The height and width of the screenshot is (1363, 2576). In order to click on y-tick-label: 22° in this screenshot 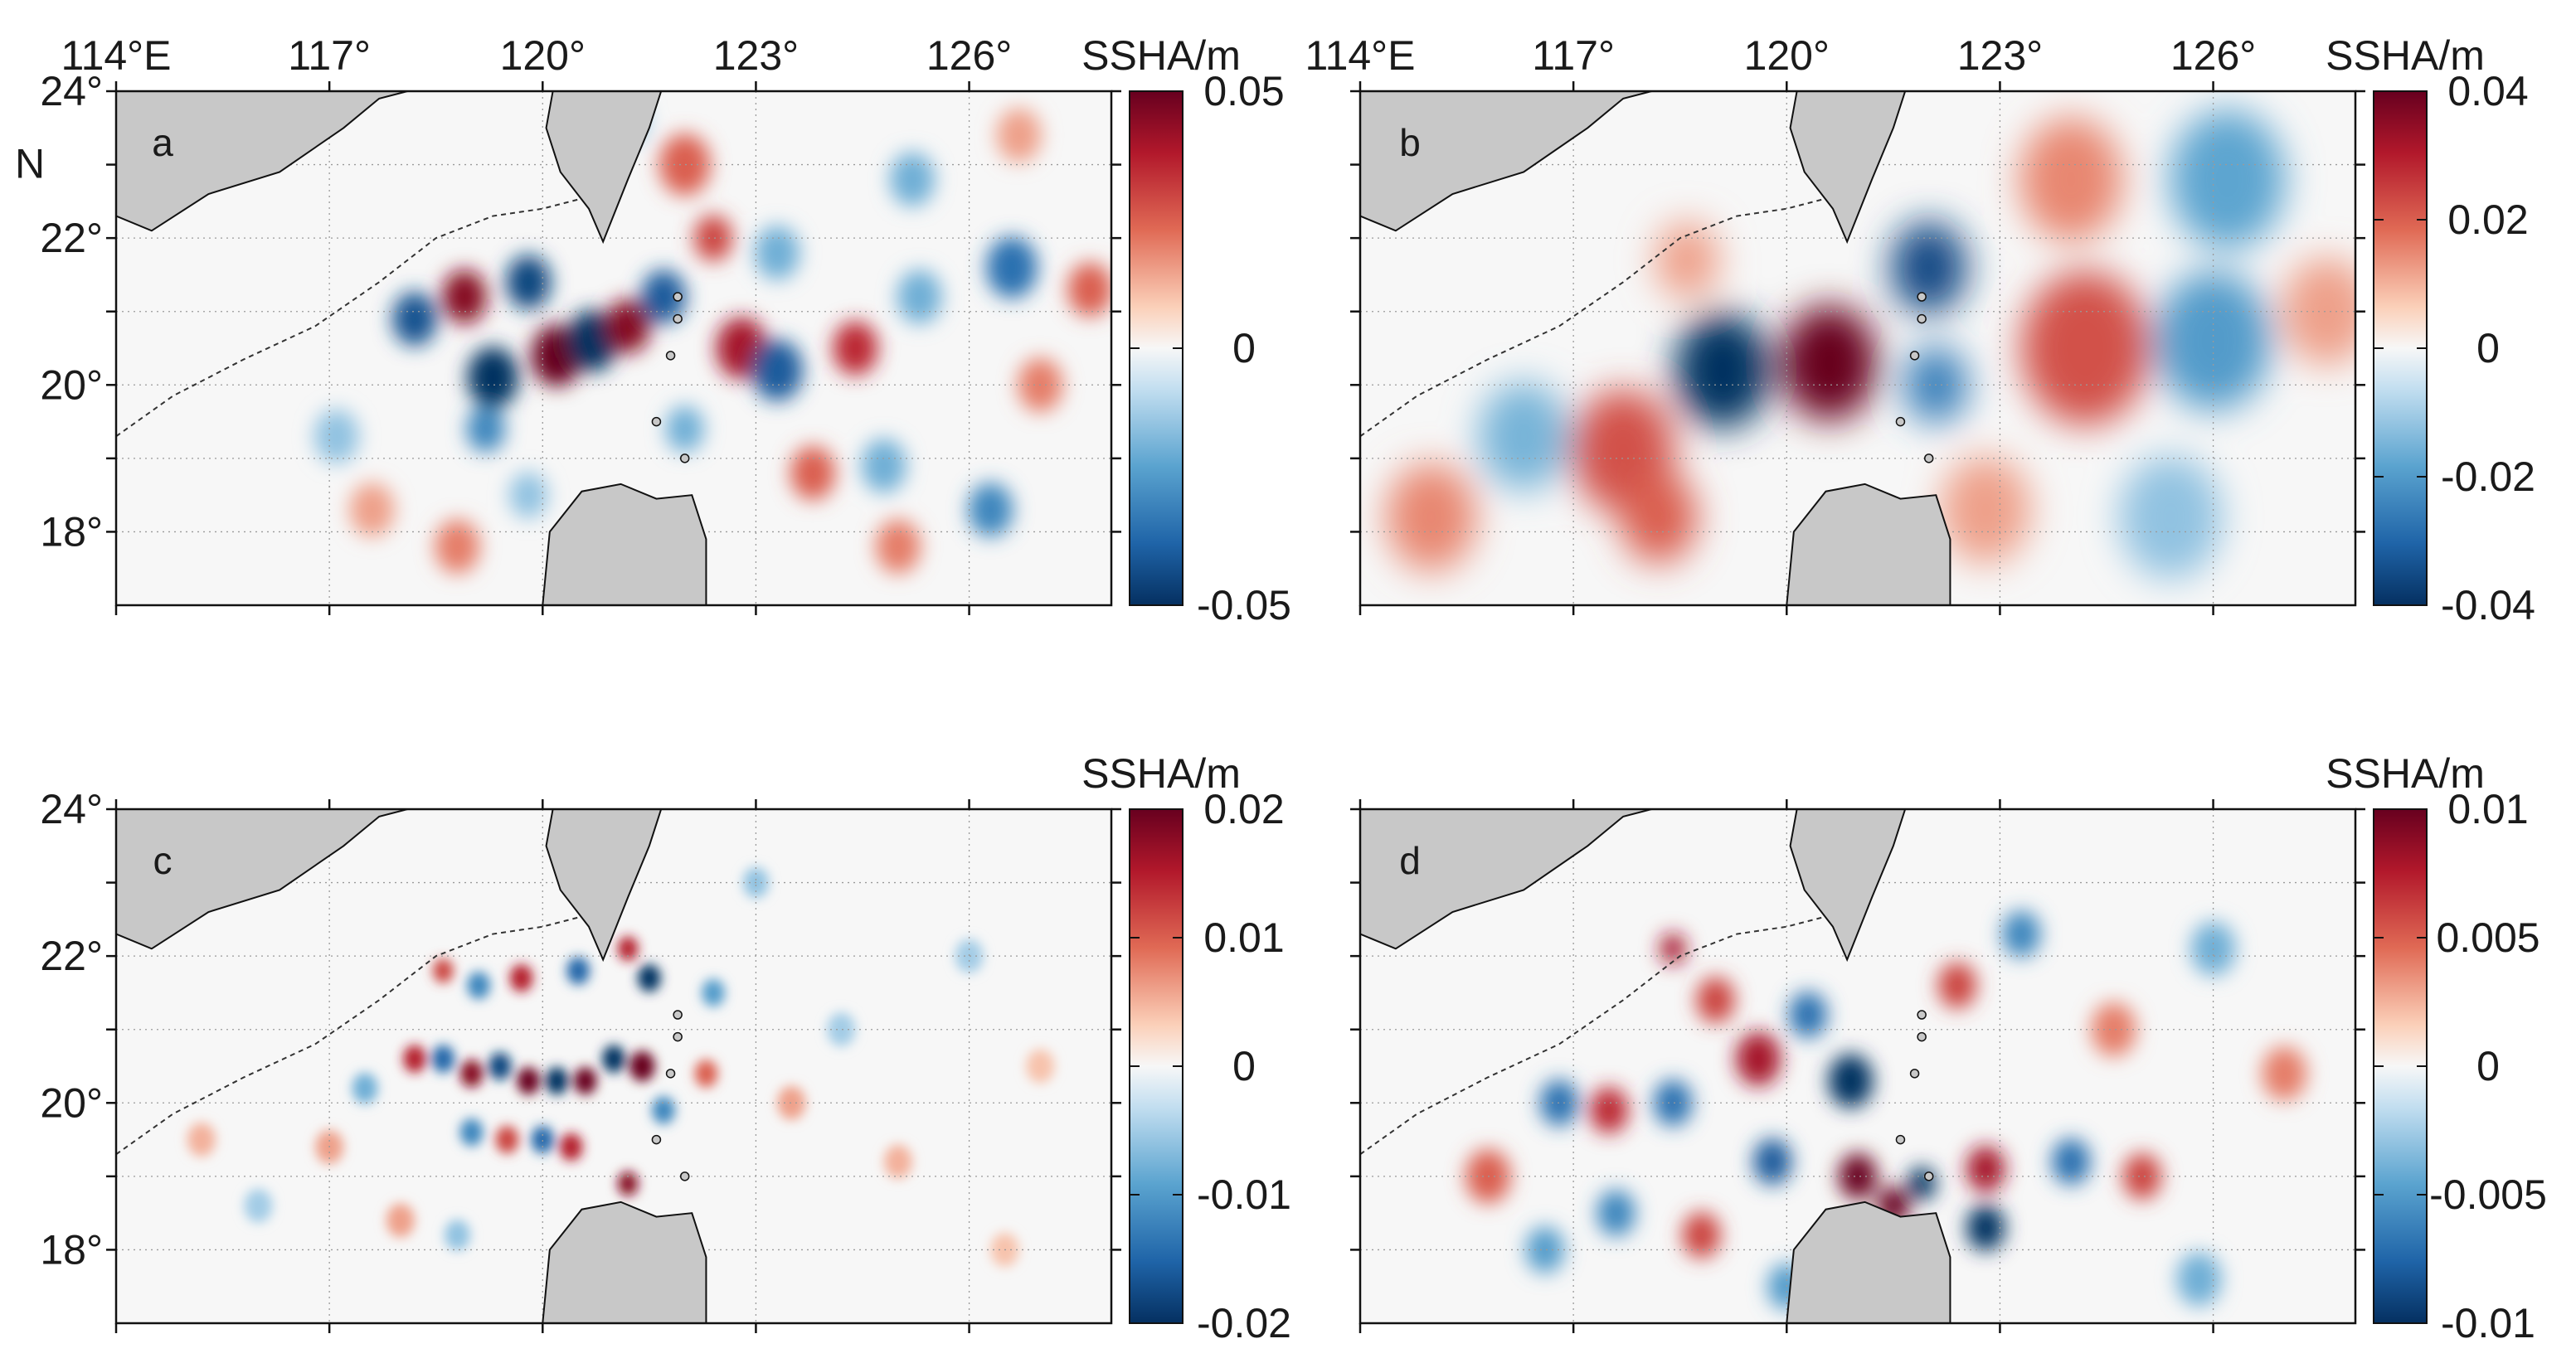, I will do `click(71, 956)`.